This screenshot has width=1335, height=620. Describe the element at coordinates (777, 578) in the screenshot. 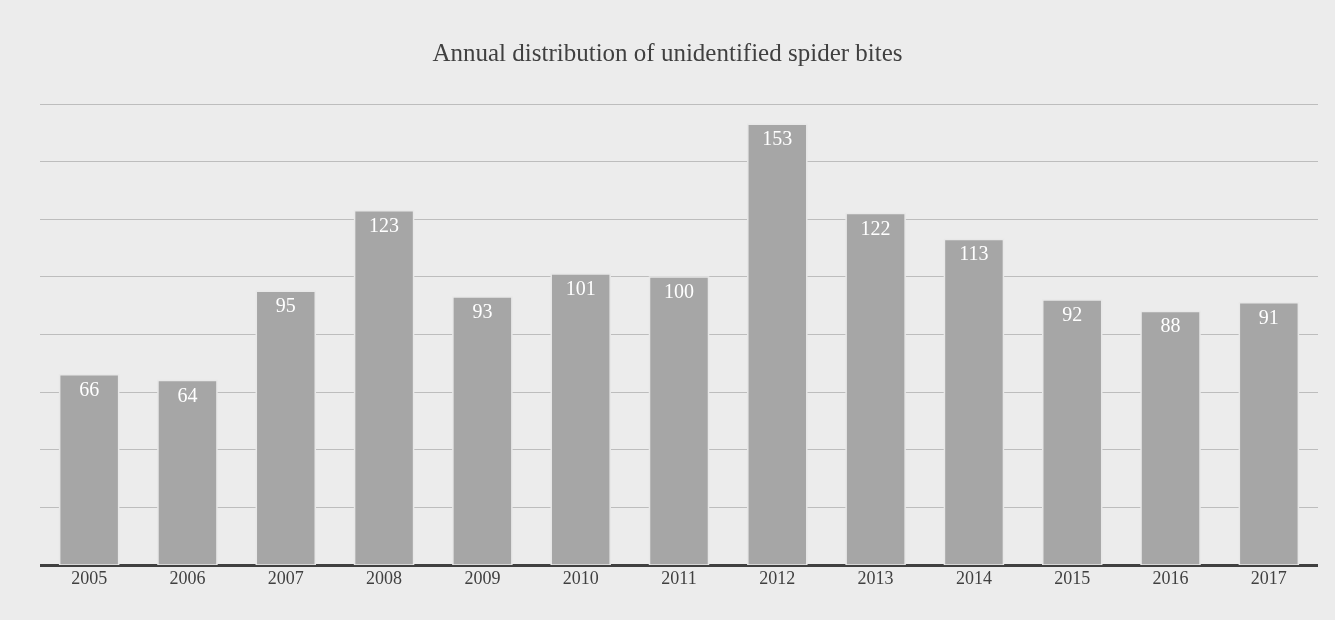

I see `x-tick-label: 2012` at that location.